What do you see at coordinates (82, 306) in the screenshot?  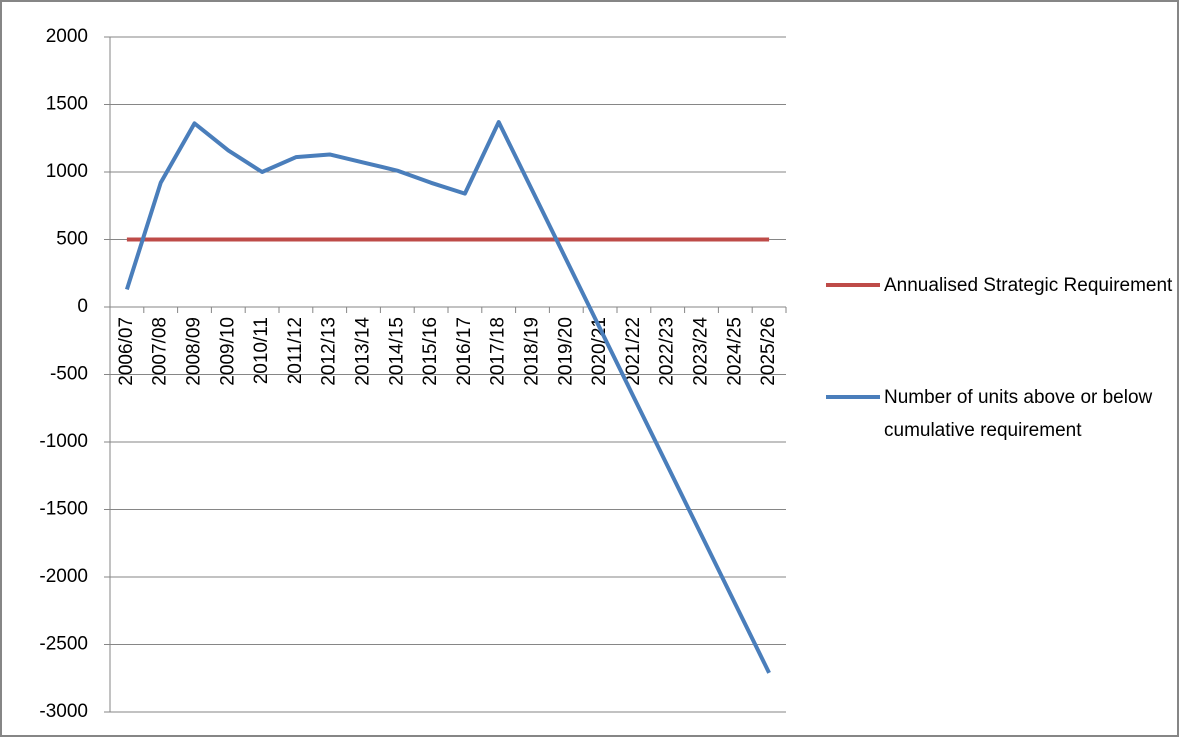 I see `y-tick-label: 0` at bounding box center [82, 306].